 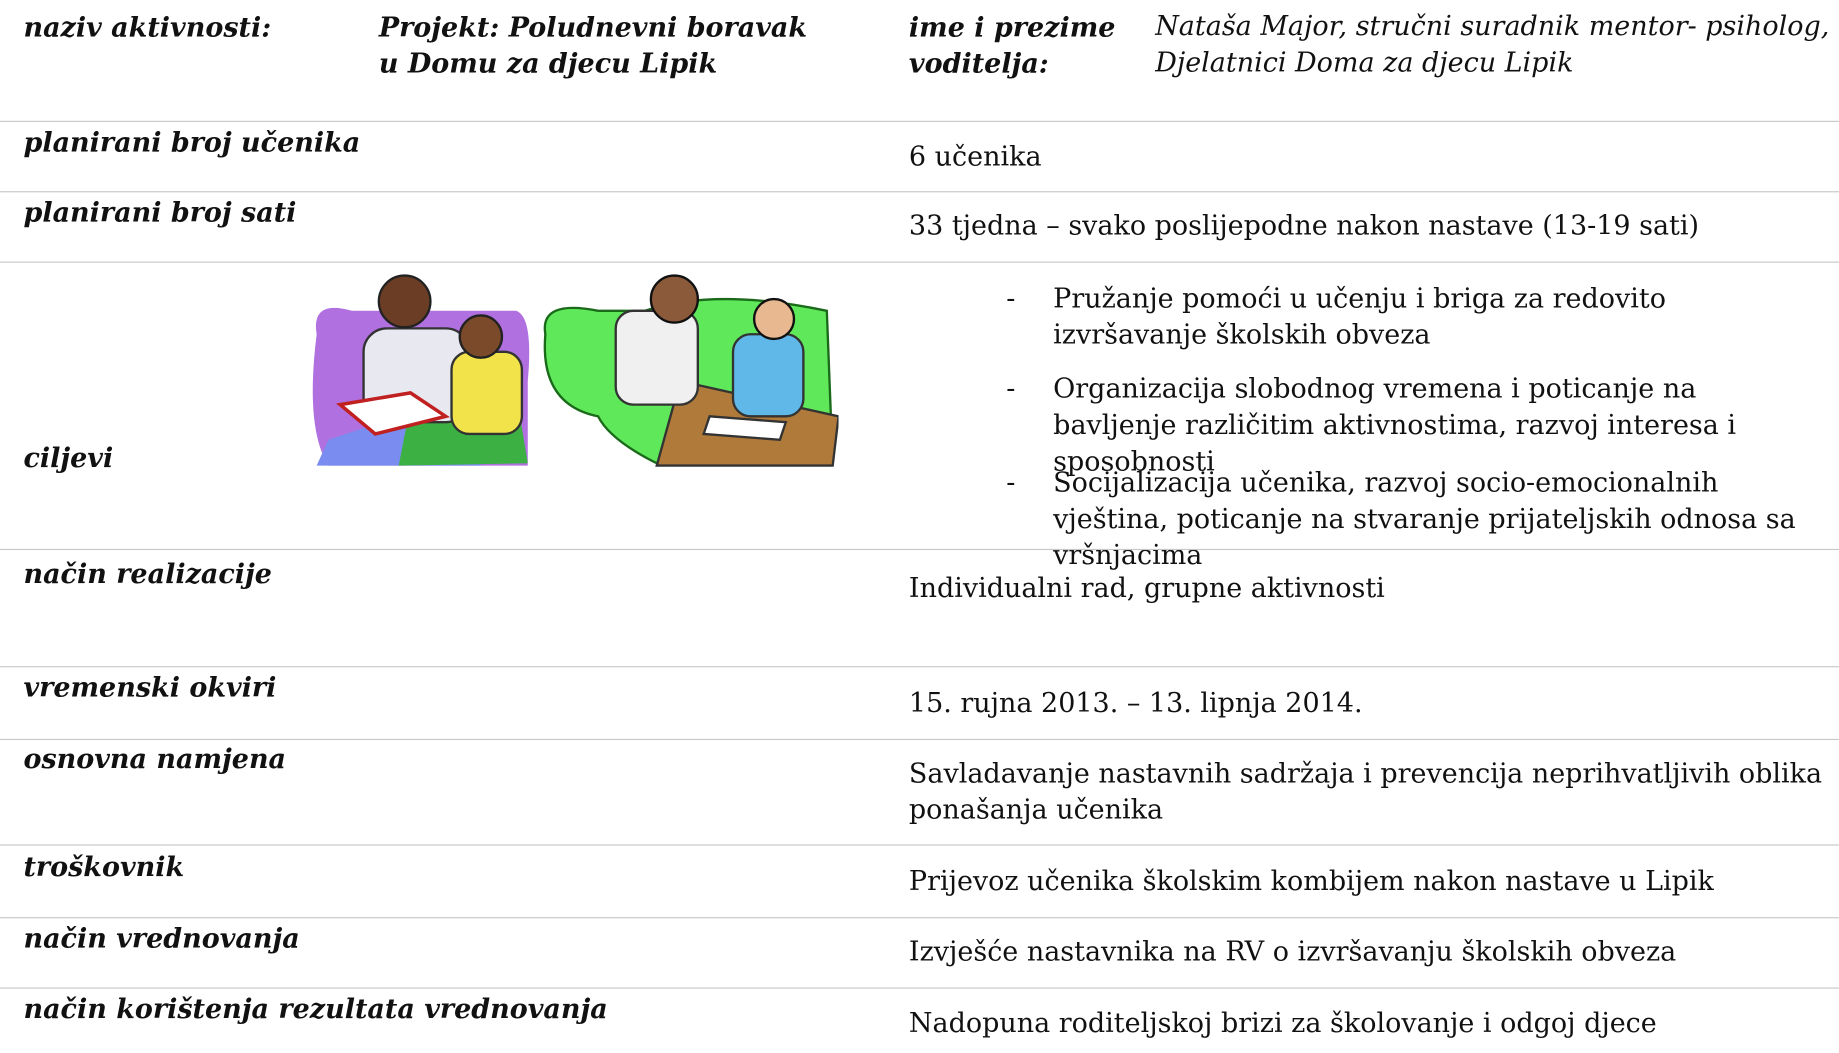 What do you see at coordinates (68, 458) in the screenshot?
I see `row-label: ciljevi` at bounding box center [68, 458].